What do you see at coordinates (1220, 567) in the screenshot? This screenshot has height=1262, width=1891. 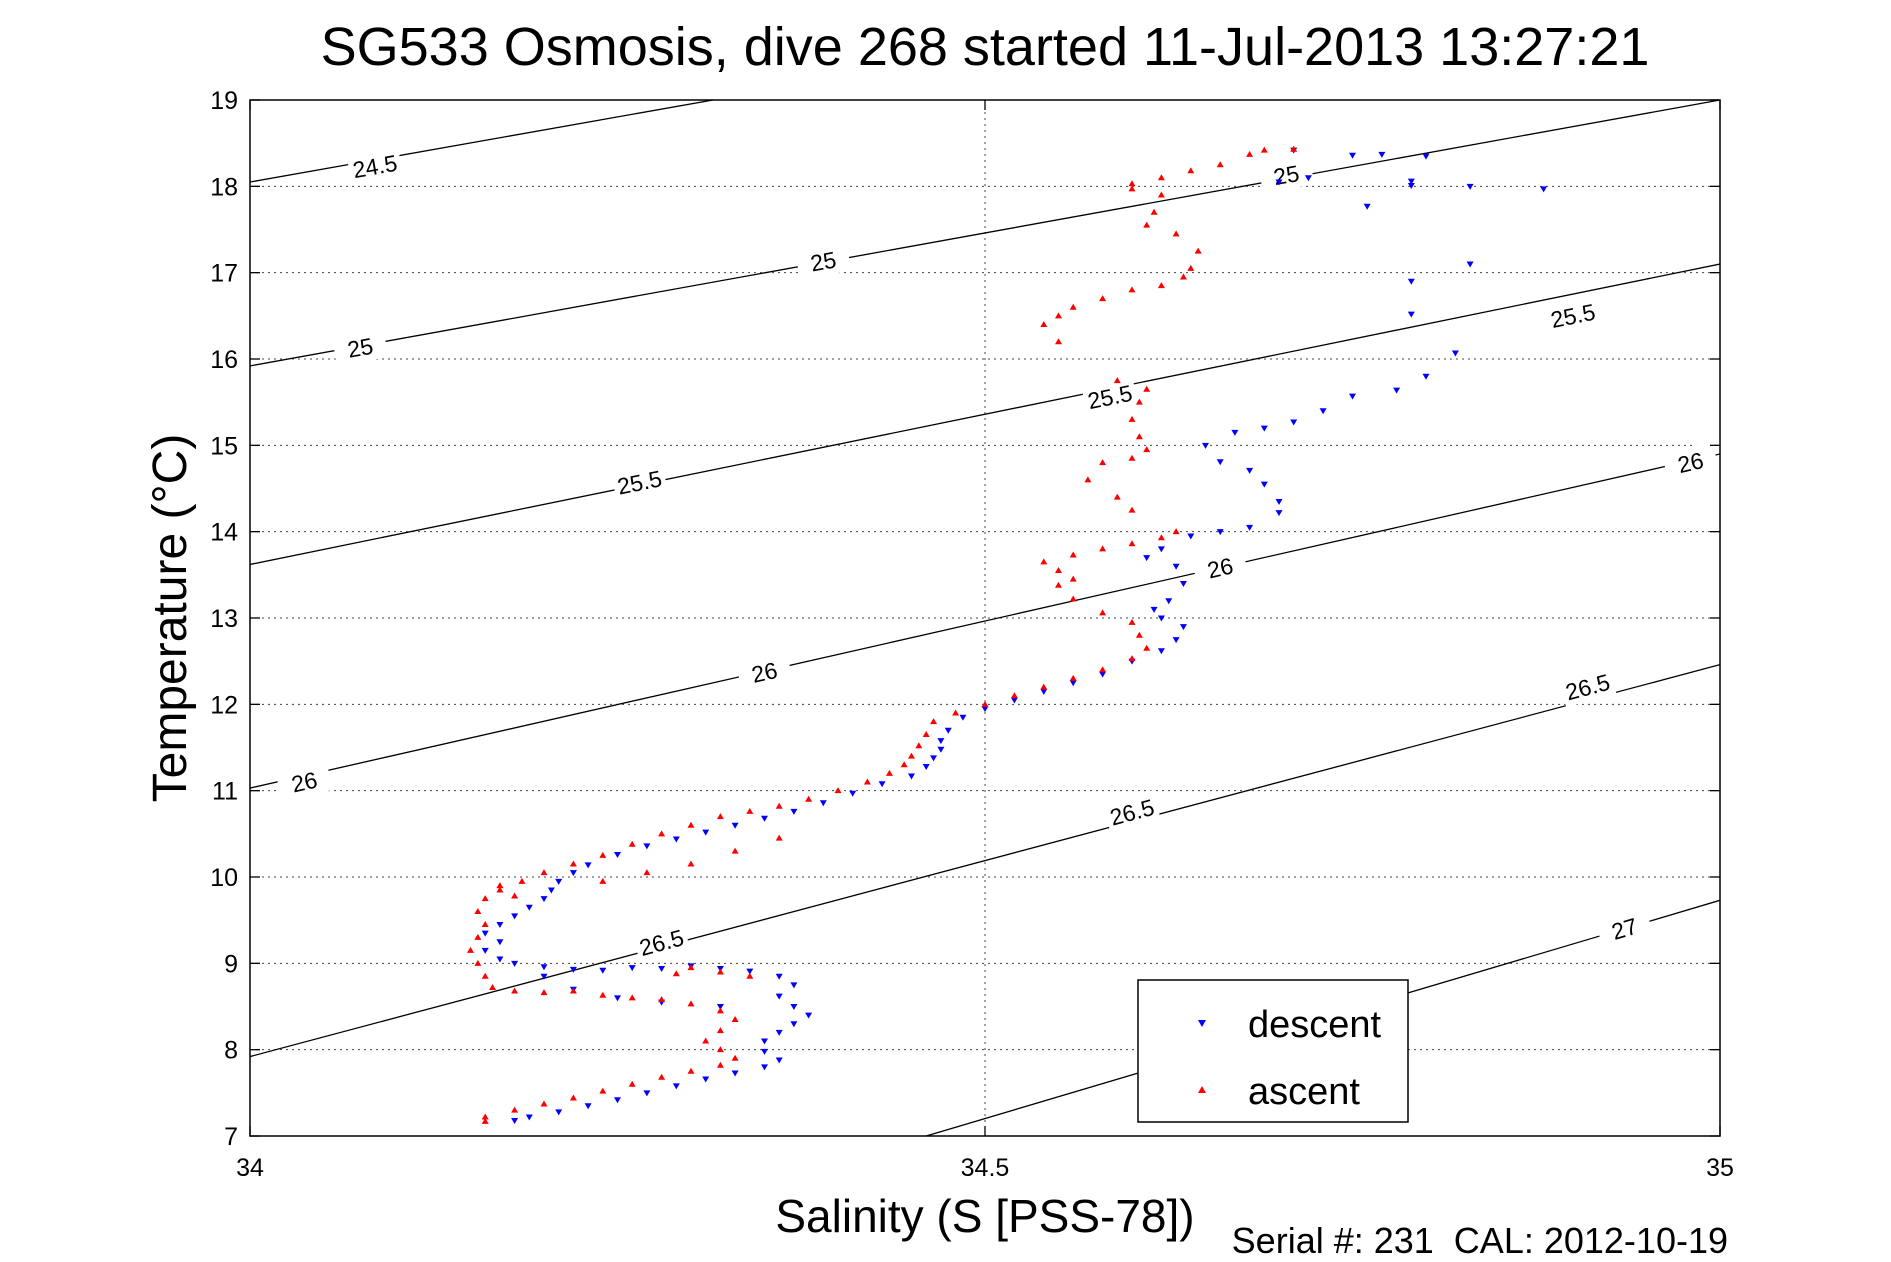 I see `contour-label: 26` at bounding box center [1220, 567].